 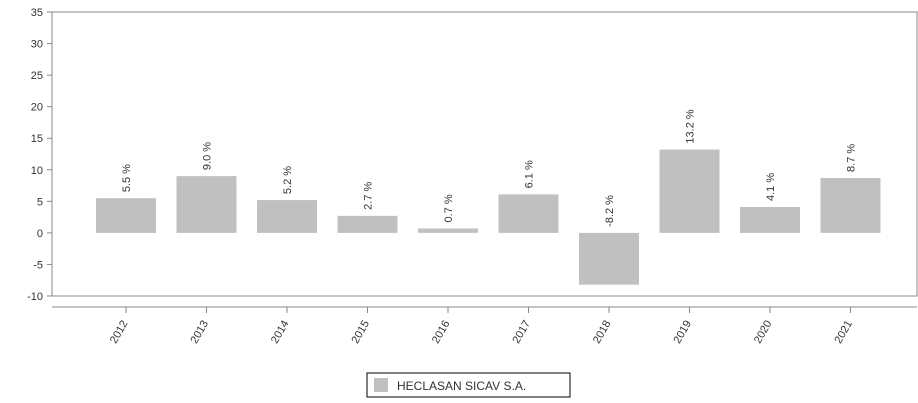 I want to click on data-label-2017: 6.1 %, so click(x=530, y=174).